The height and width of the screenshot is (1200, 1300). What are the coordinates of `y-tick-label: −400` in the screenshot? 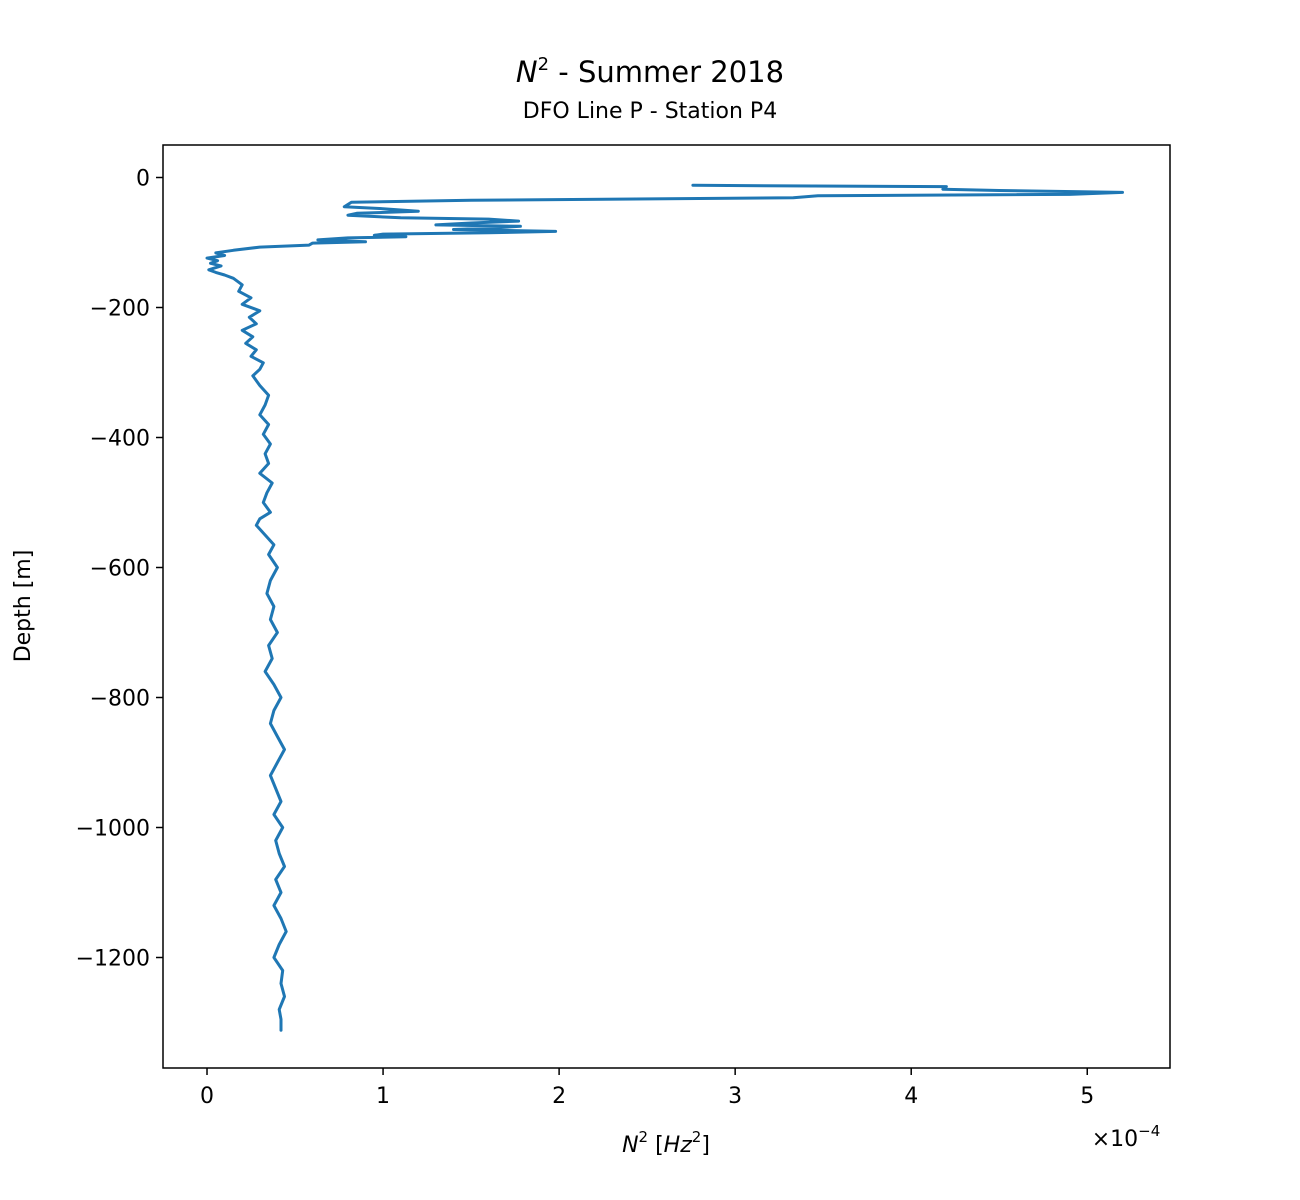 It's located at (120, 439).